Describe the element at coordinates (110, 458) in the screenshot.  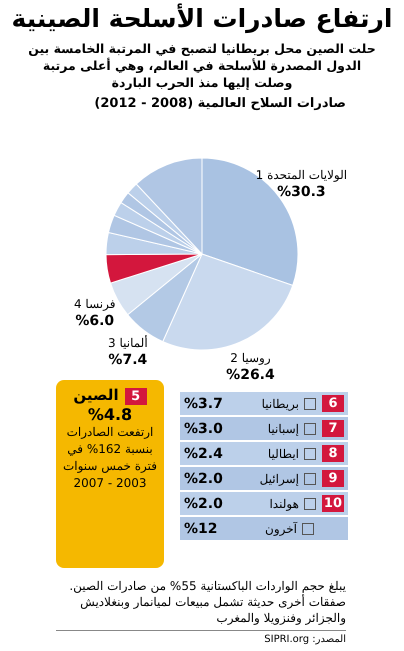
I see `text: ارتفعت الصادرات بنسبة 162% في فترة خمس سنوات 2003 - 2007` at that location.